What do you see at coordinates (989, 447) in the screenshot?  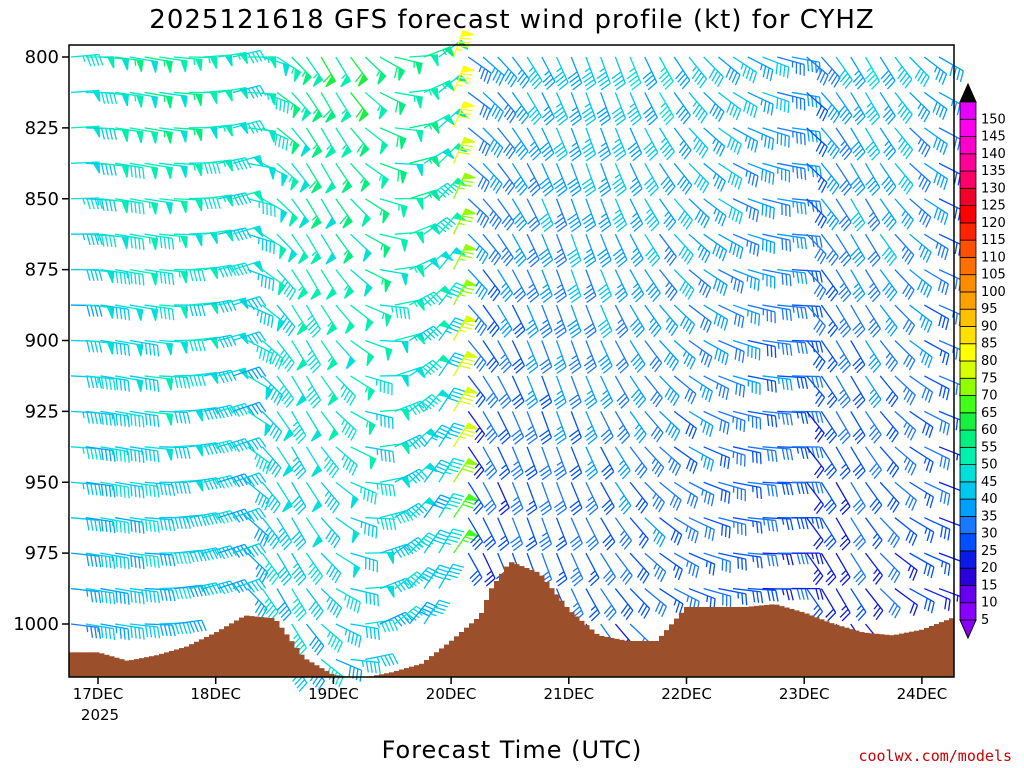 I see `colorbar-label: 55` at bounding box center [989, 447].